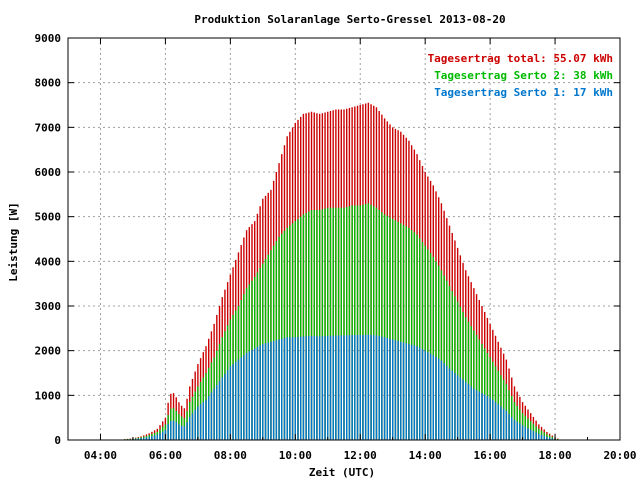  What do you see at coordinates (425, 455) in the screenshot?
I see `x-tick-label: 14:00` at bounding box center [425, 455].